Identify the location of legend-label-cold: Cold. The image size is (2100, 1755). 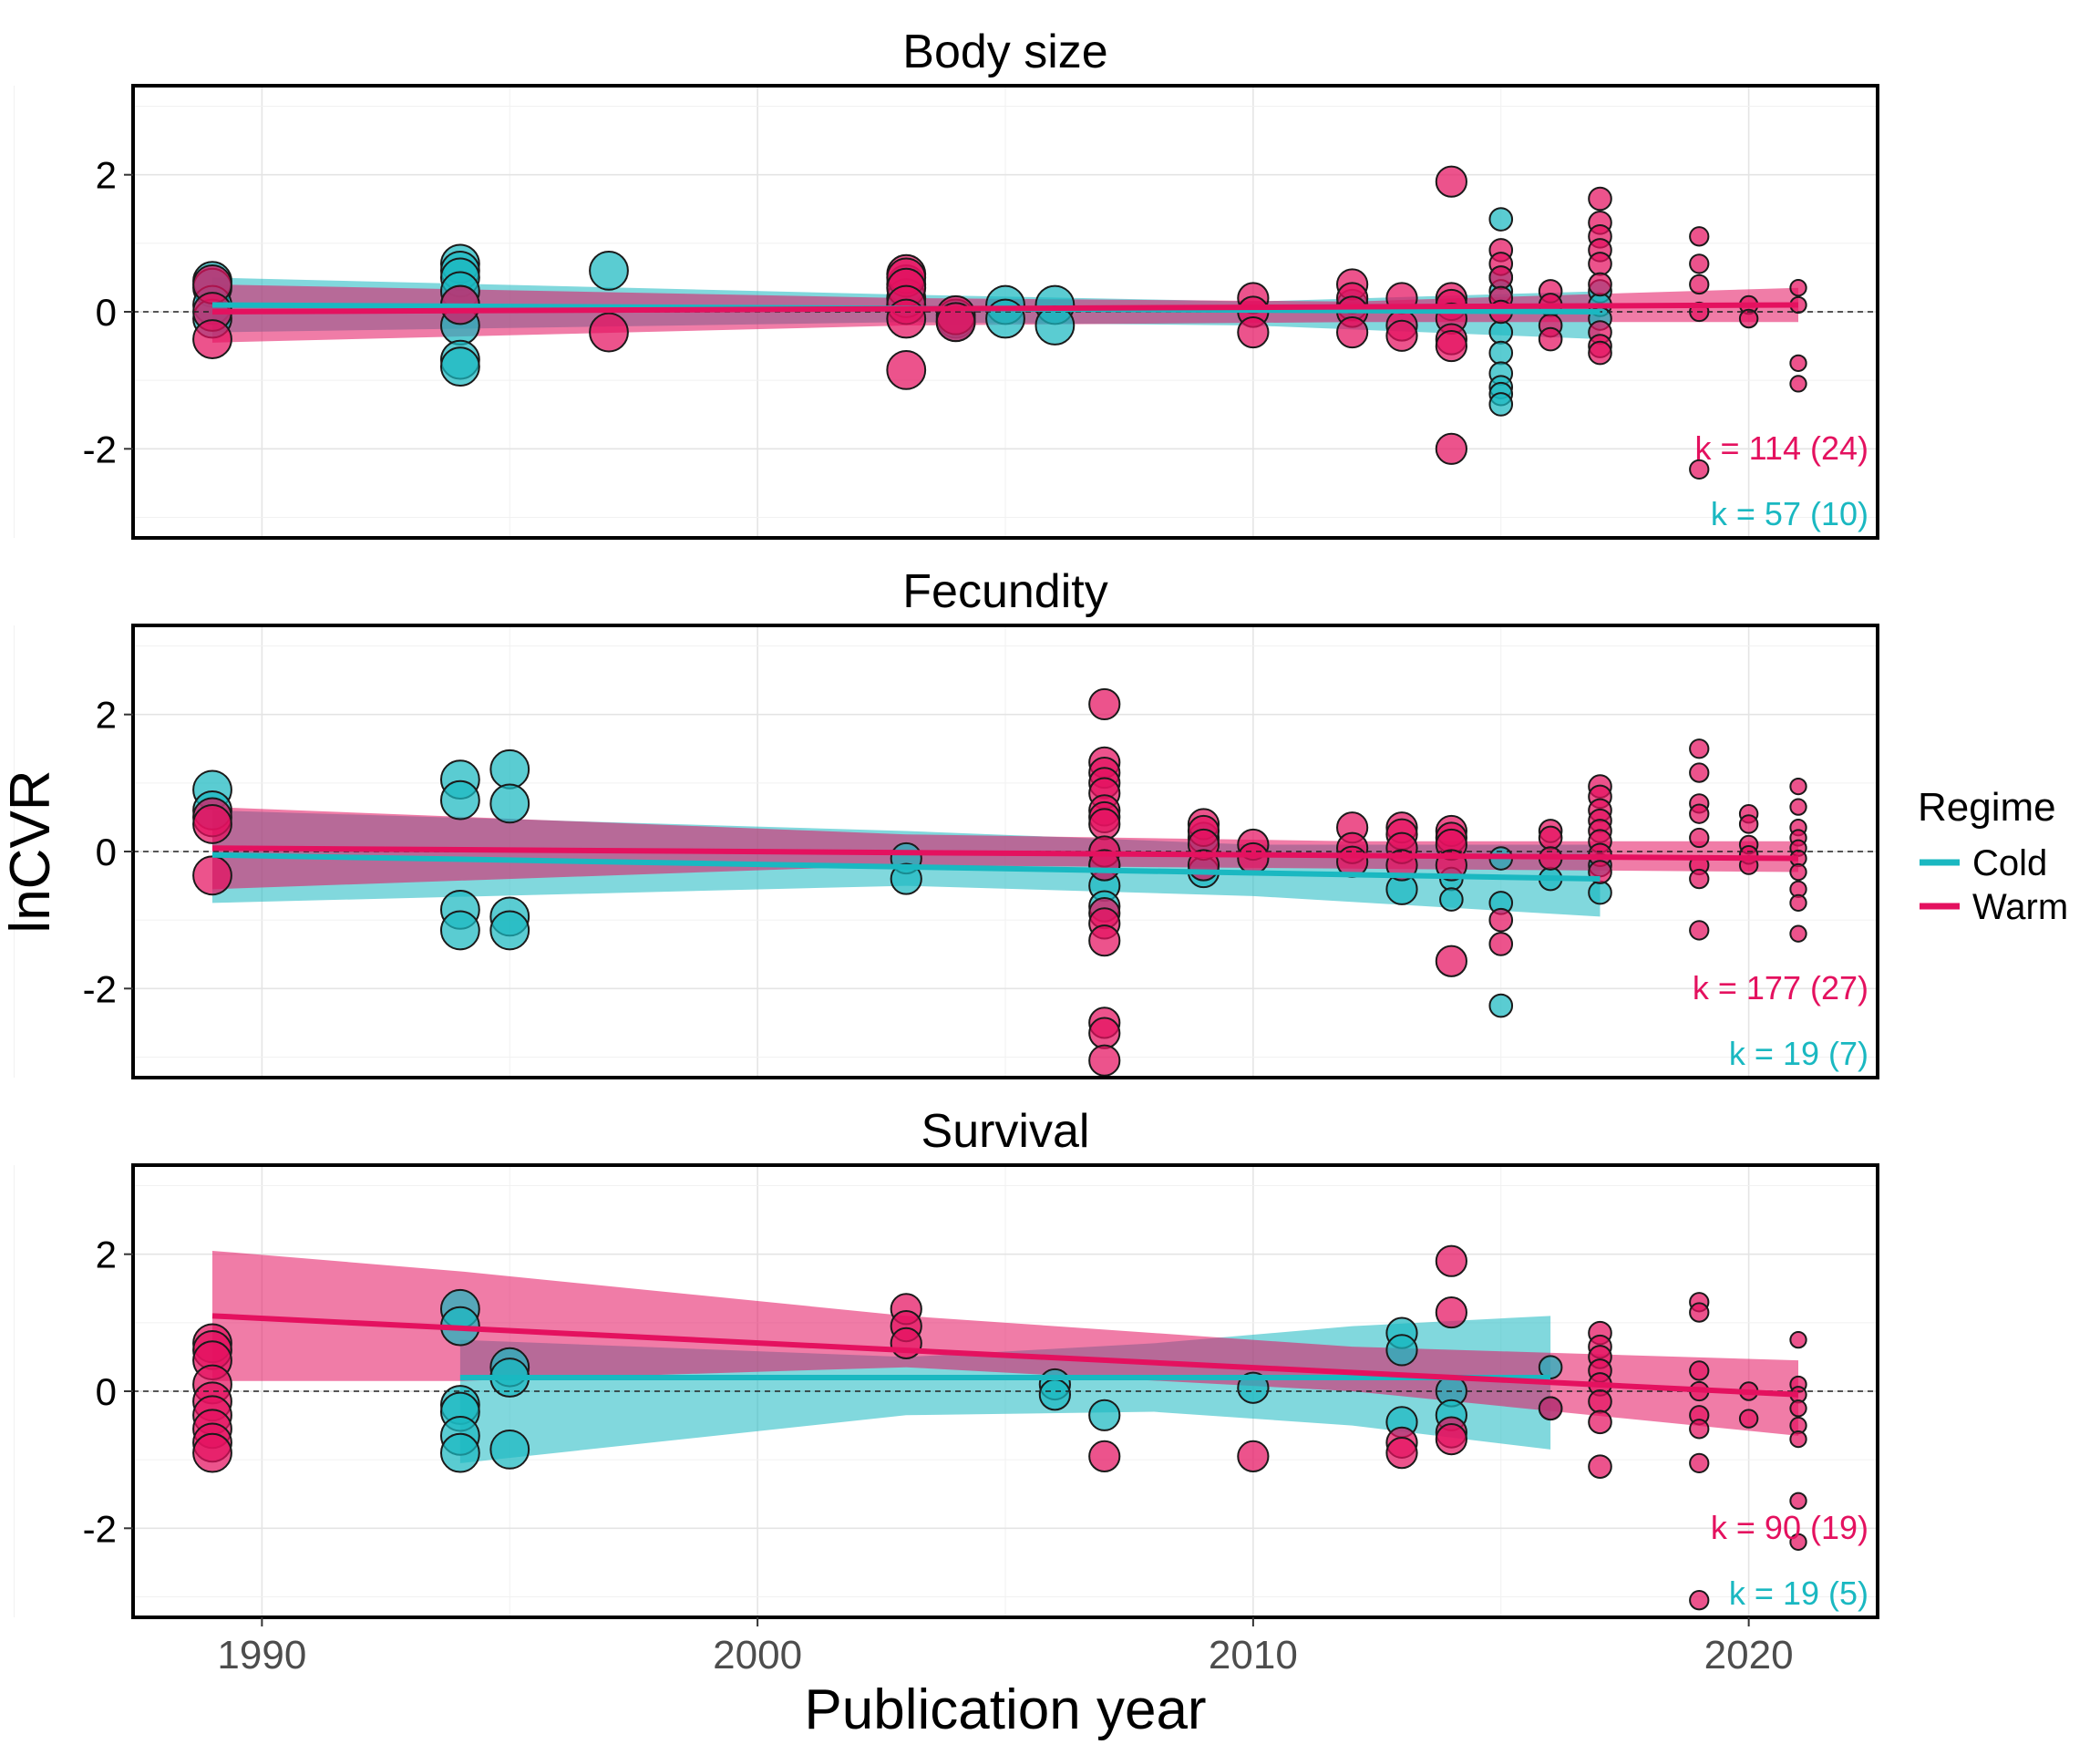
(2010, 863).